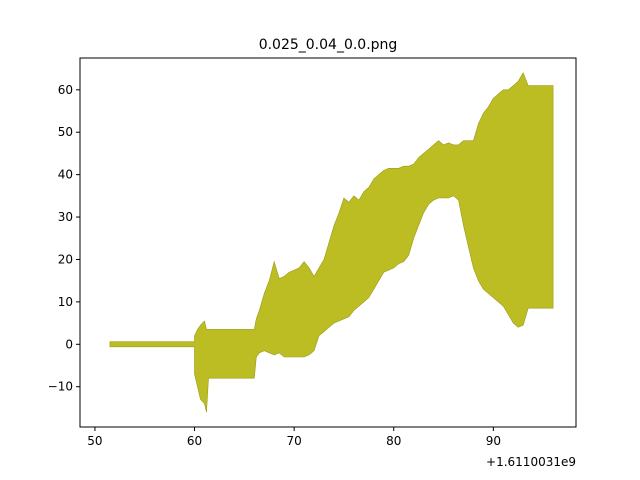 The image size is (640, 480). Describe the element at coordinates (60, 387) in the screenshot. I see `y-tick-label: −10` at that location.